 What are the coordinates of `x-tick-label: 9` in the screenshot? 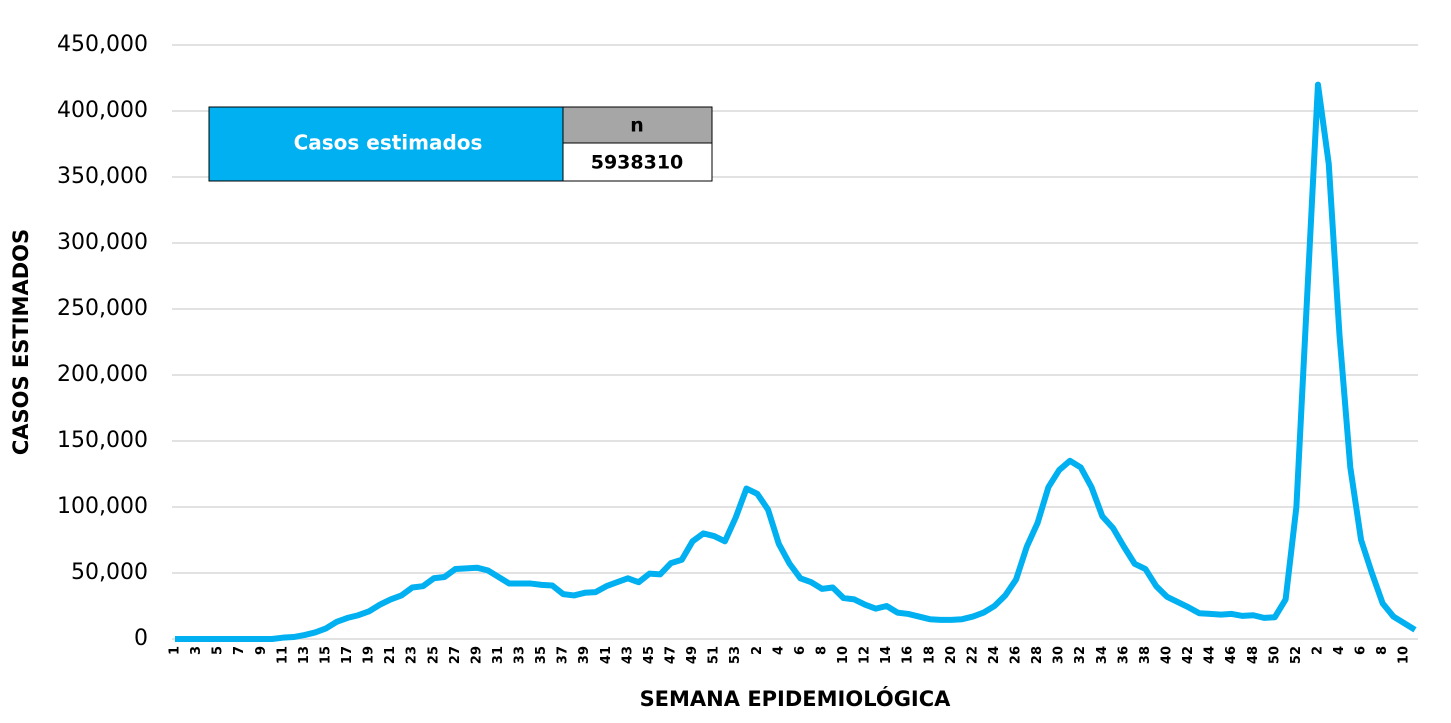 It's located at (261, 650).